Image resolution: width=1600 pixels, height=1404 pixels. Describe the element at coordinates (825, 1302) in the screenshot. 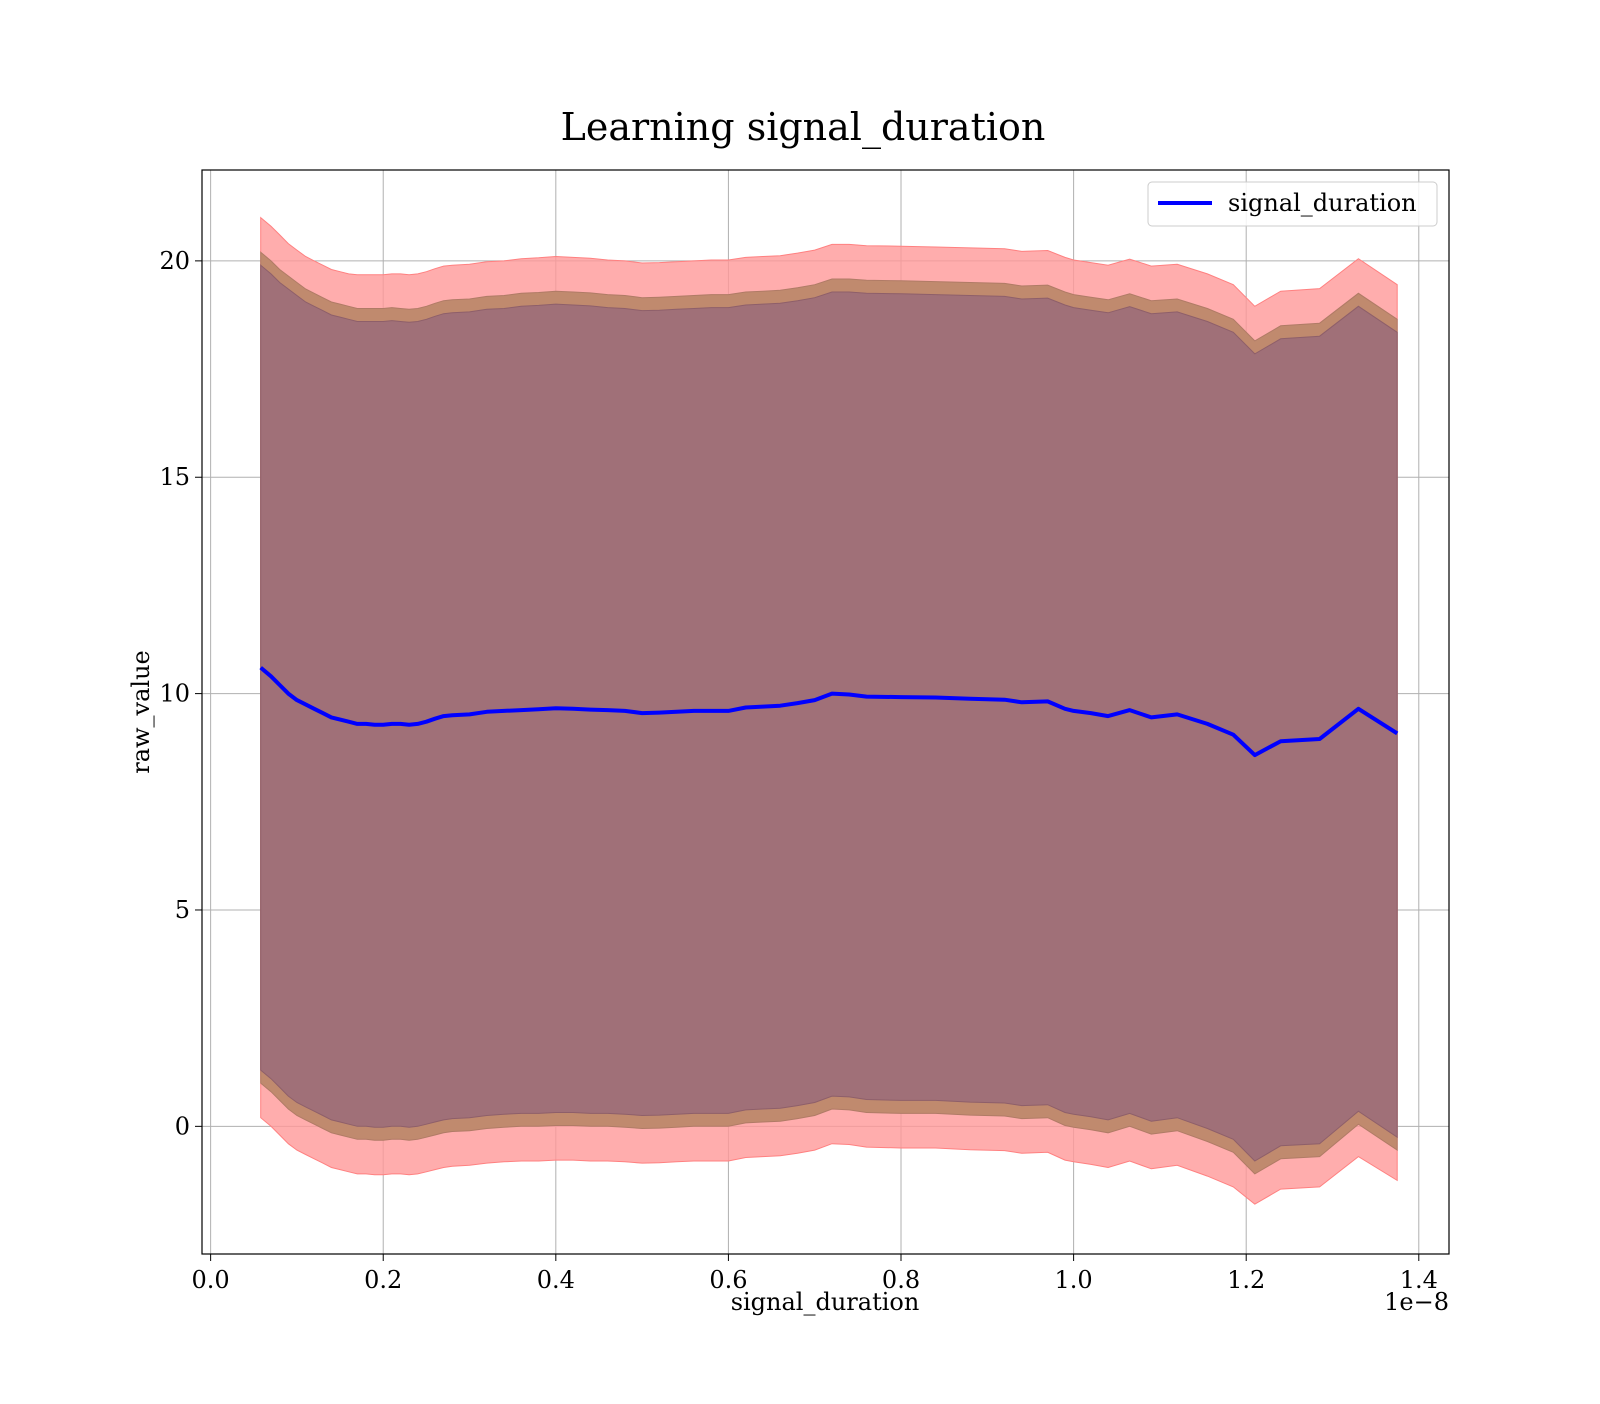

I see `x-axis-label: signal_duration` at that location.